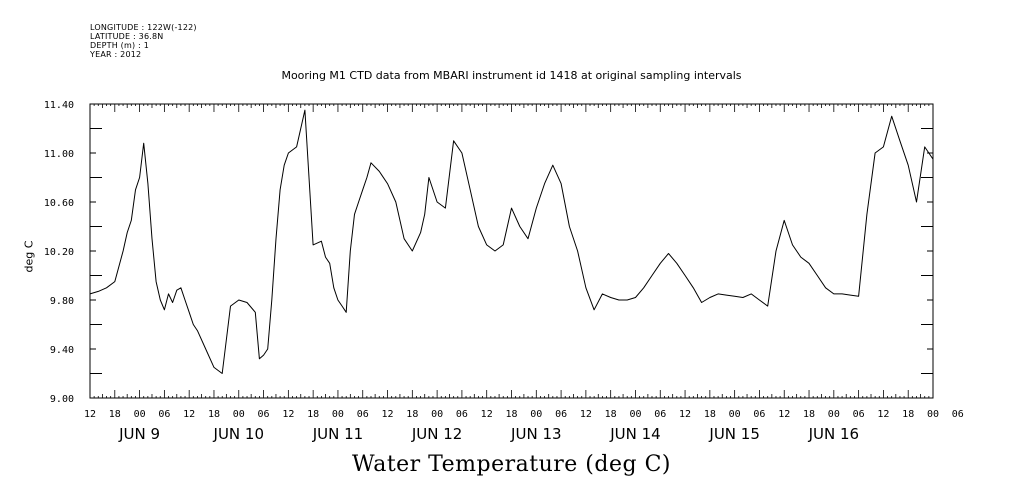  I want to click on x-day-label: JUN 14, so click(634, 434).